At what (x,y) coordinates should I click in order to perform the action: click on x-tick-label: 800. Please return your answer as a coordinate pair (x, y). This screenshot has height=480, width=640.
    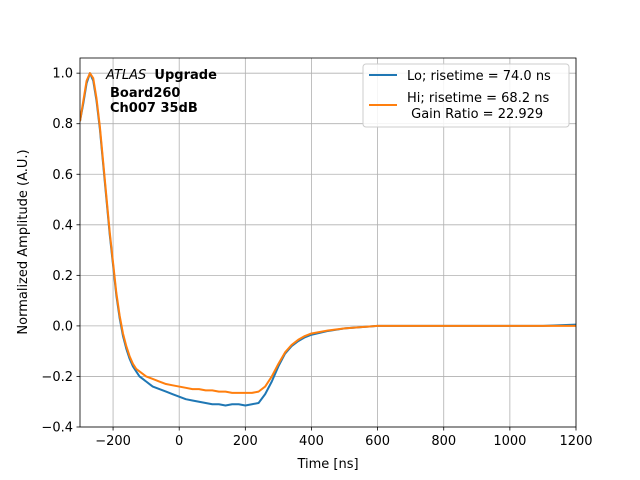
    Looking at the image, I should click on (443, 441).